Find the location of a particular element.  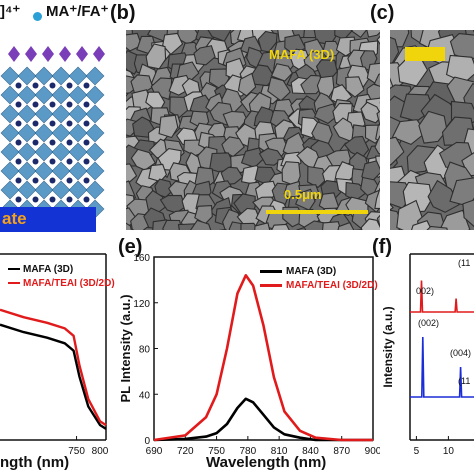

sem-image-c is located at coordinates (432, 130).